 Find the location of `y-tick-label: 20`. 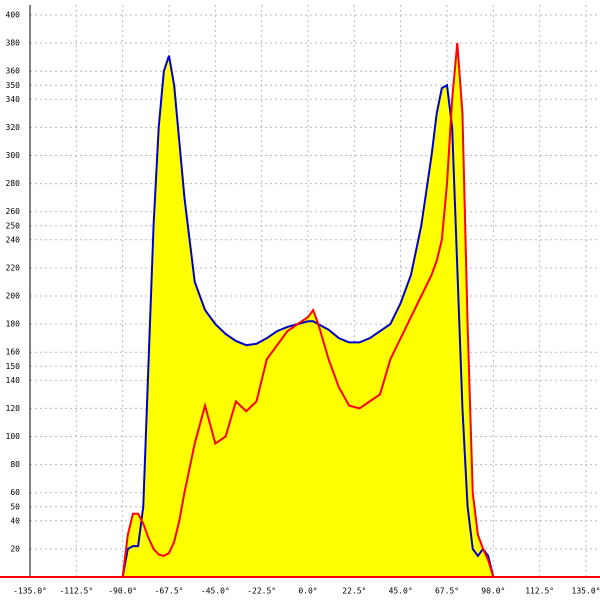

y-tick-label: 20 is located at coordinates (15, 548).